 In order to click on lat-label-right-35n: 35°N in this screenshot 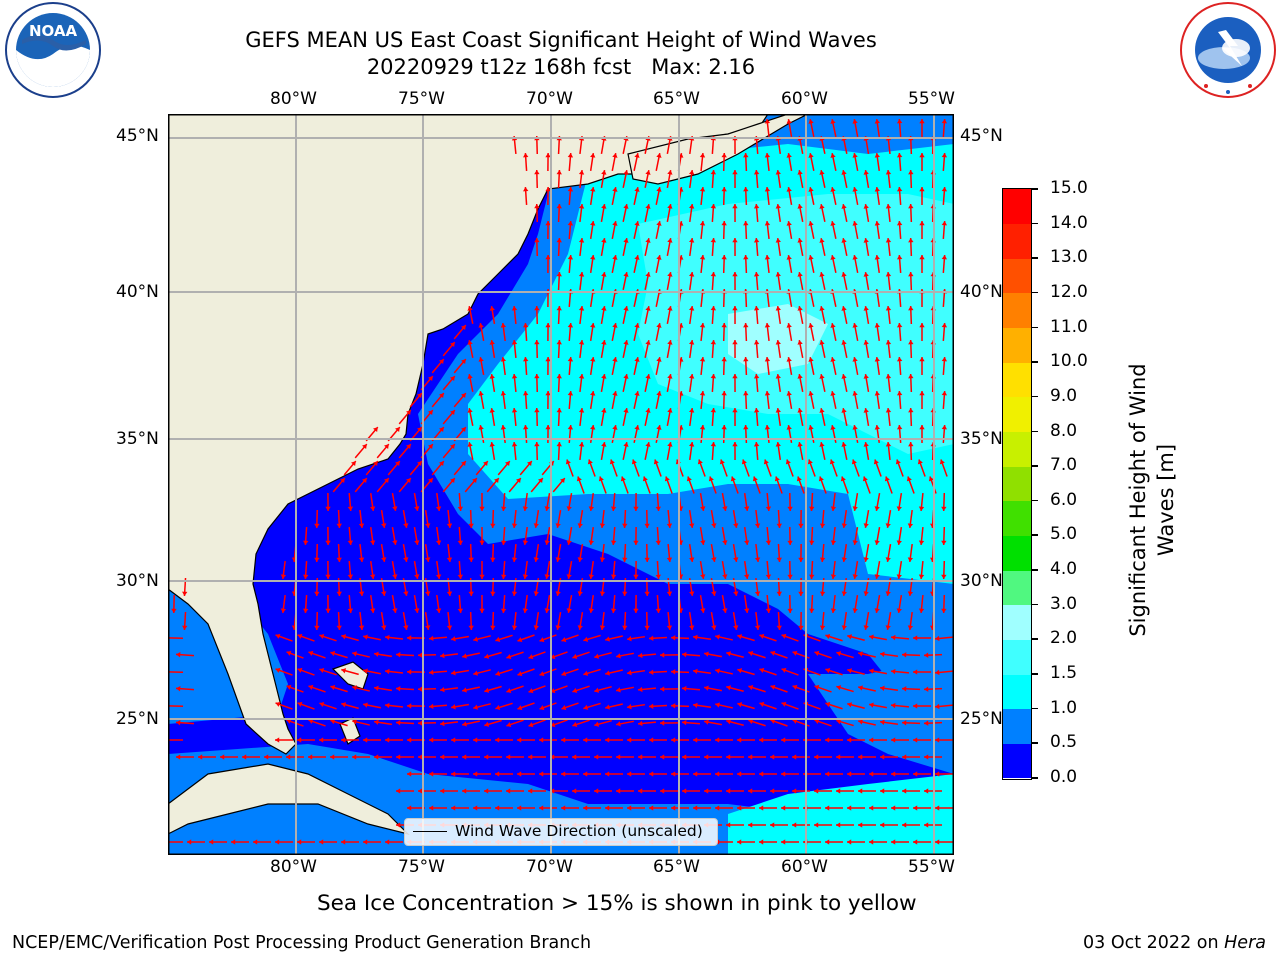, I will do `click(981, 439)`.